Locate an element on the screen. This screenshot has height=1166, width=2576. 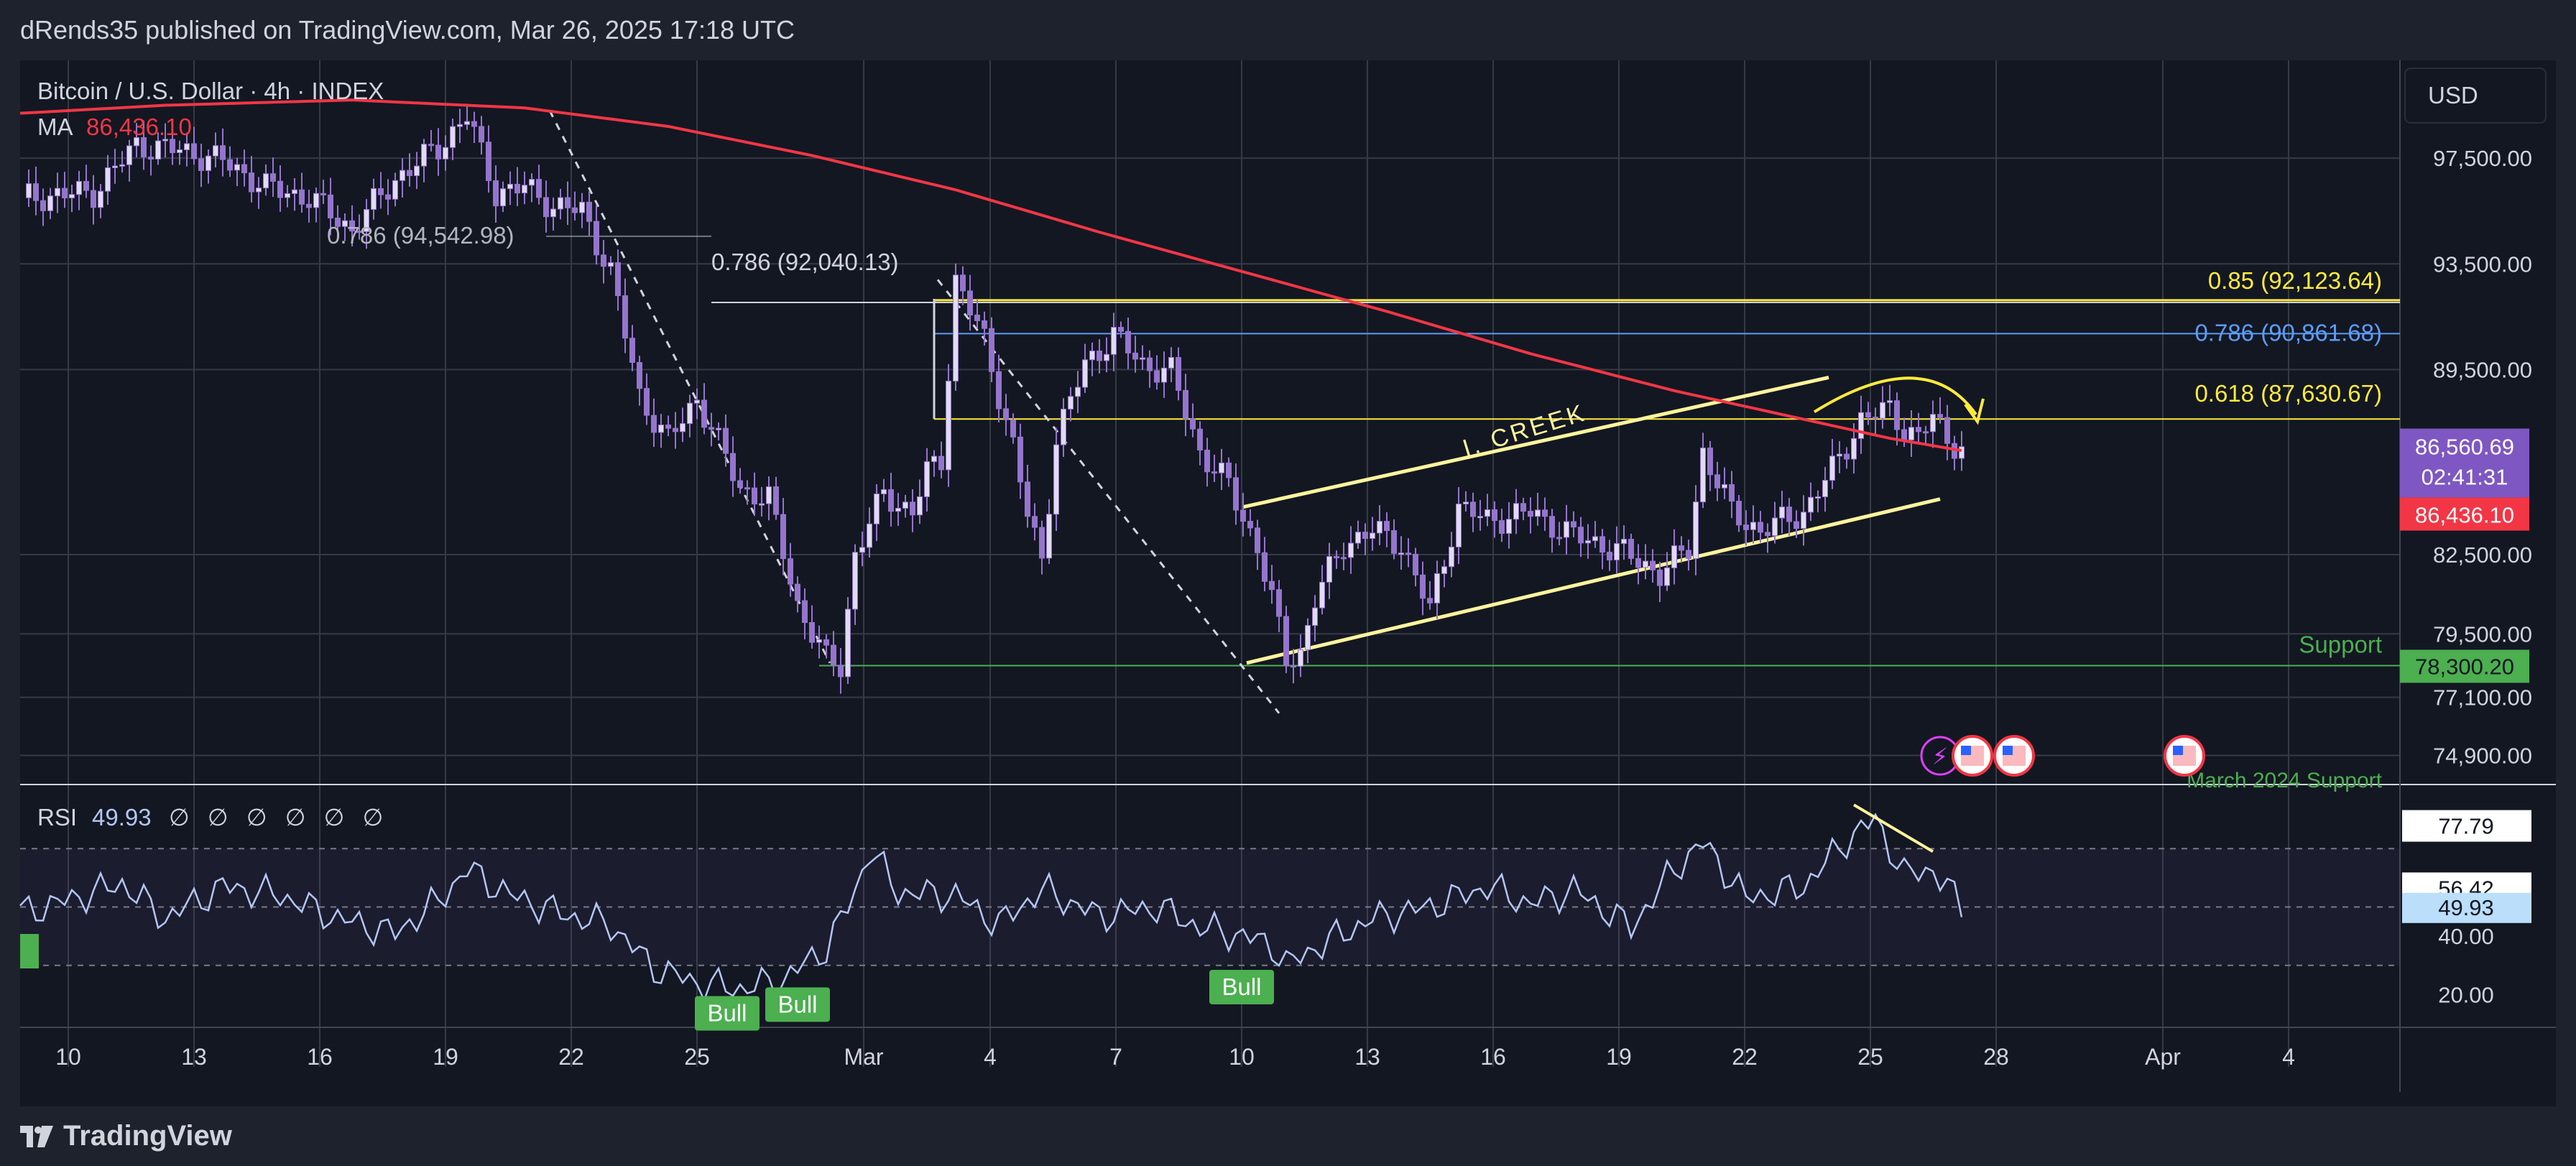
ma-legend-label: MA is located at coordinates (55, 127).